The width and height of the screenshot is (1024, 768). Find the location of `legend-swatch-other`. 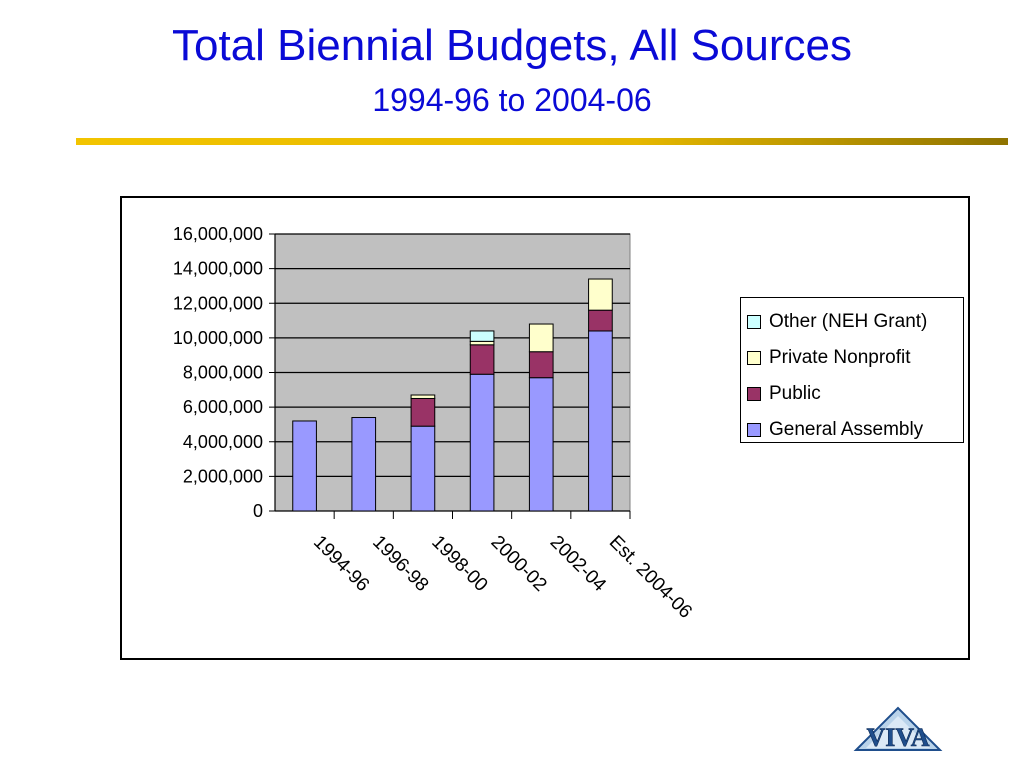

legend-swatch-other is located at coordinates (754, 322).